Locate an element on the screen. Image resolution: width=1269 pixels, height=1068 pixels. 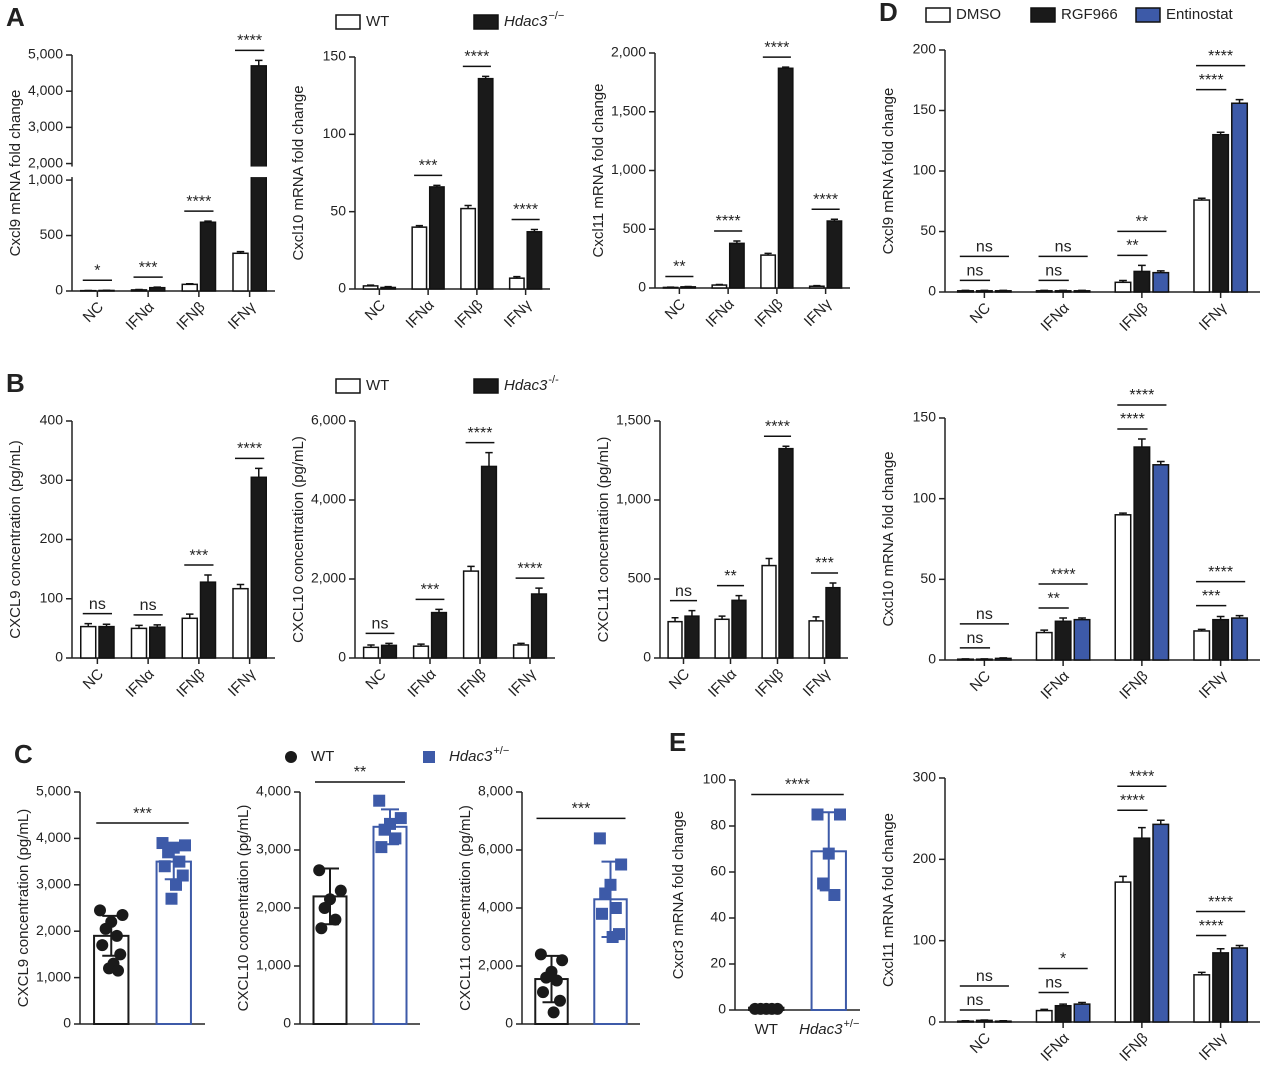
legend-label-sup: -/- is located at coordinates (553, 380).